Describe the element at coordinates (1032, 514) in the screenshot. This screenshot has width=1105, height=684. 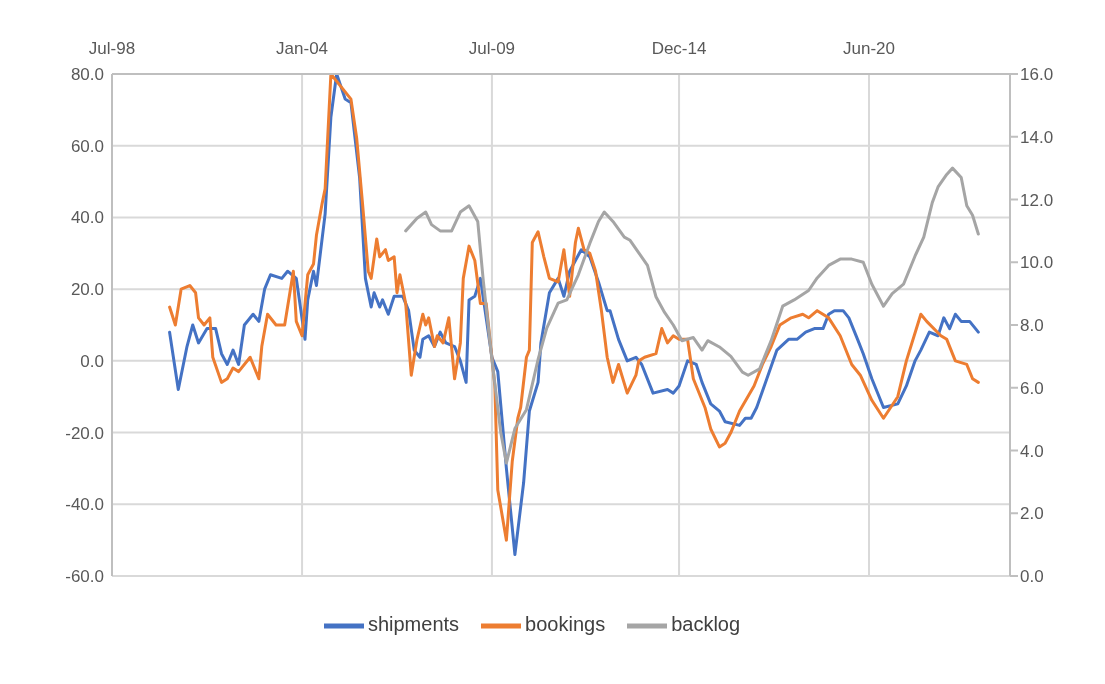
I see `y2-tick-label: 2.0` at that location.